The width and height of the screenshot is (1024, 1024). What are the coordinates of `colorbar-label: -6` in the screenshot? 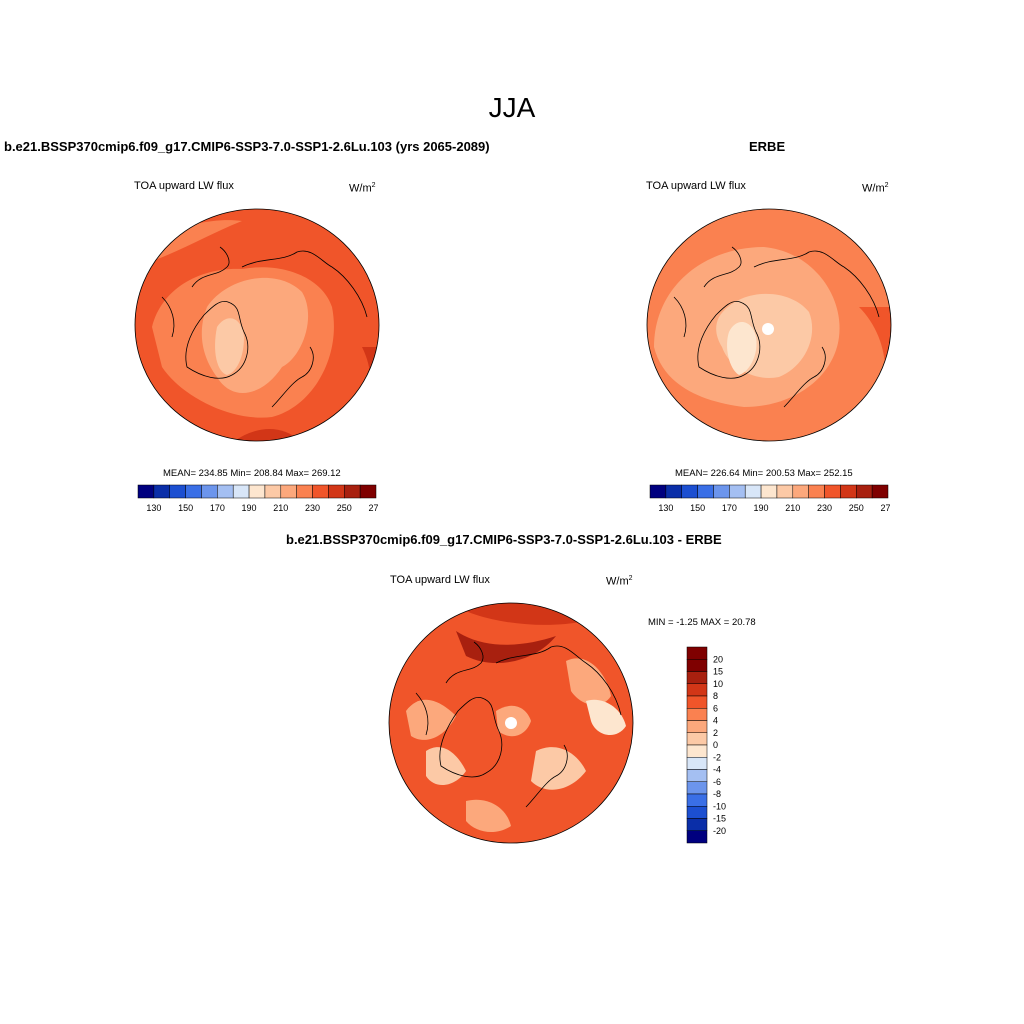 It's located at (717, 782).